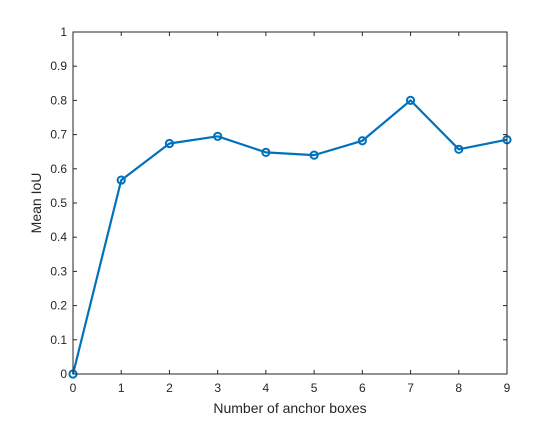 The image size is (560, 425). Describe the element at coordinates (58, 203) in the screenshot. I see `y-tick-label: 0.5` at that location.